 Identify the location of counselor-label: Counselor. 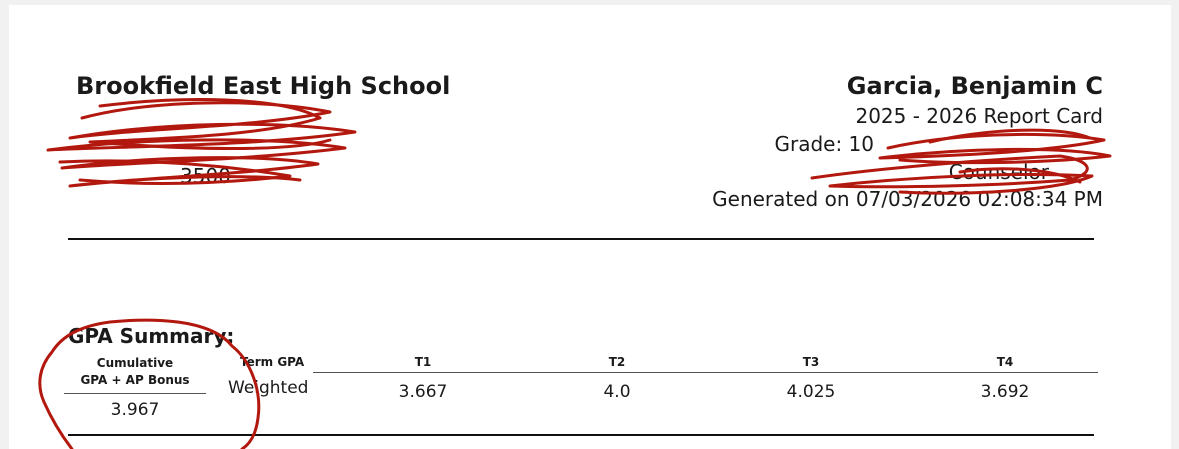
(998, 172).